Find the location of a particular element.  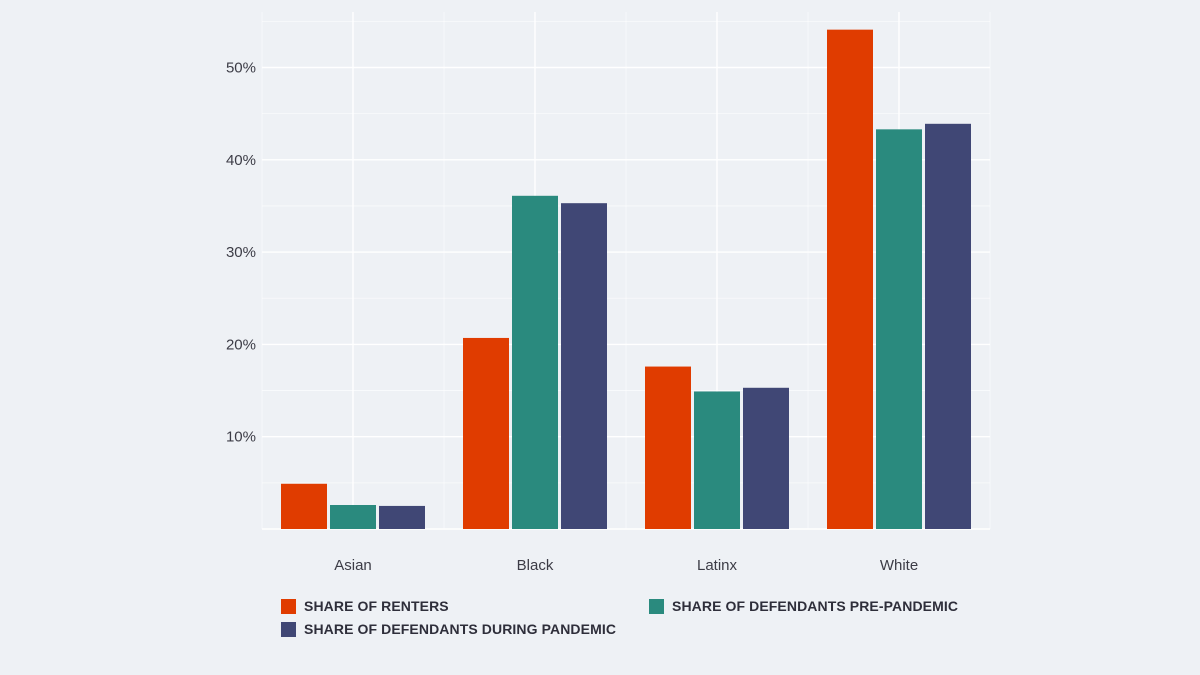

legend-item-during-pandemic: SHARE OF DEFENDANTS DURING PANDEMIC is located at coordinates (448, 629).